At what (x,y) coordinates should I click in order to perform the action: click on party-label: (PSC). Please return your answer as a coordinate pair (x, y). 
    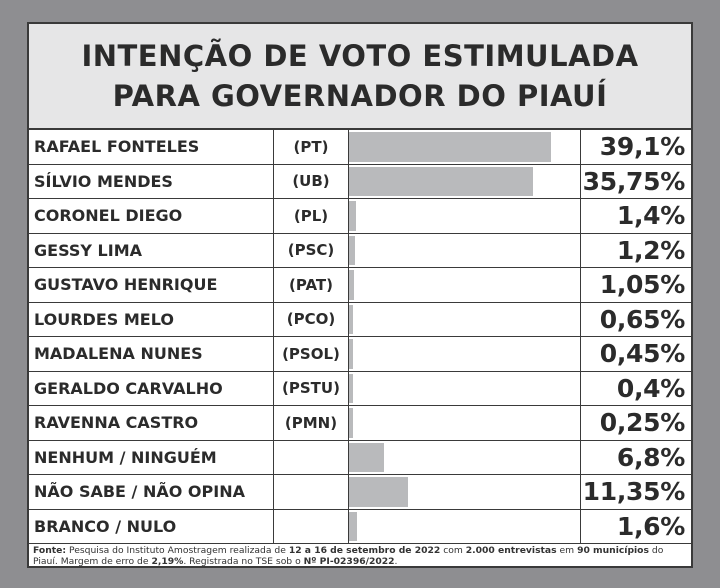
    Looking at the image, I should click on (311, 250).